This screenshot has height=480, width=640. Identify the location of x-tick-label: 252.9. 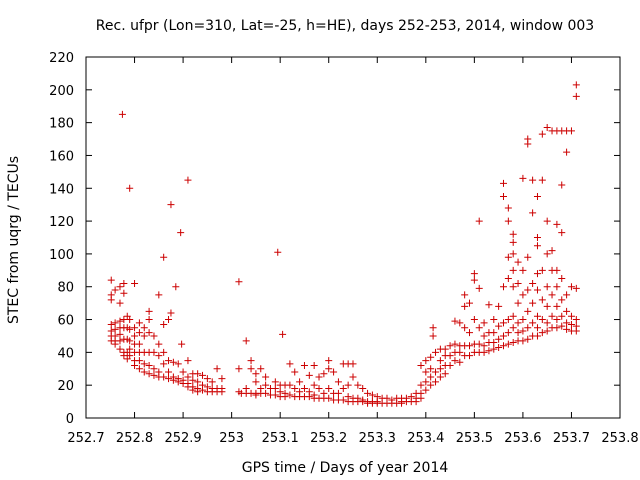
(182, 438).